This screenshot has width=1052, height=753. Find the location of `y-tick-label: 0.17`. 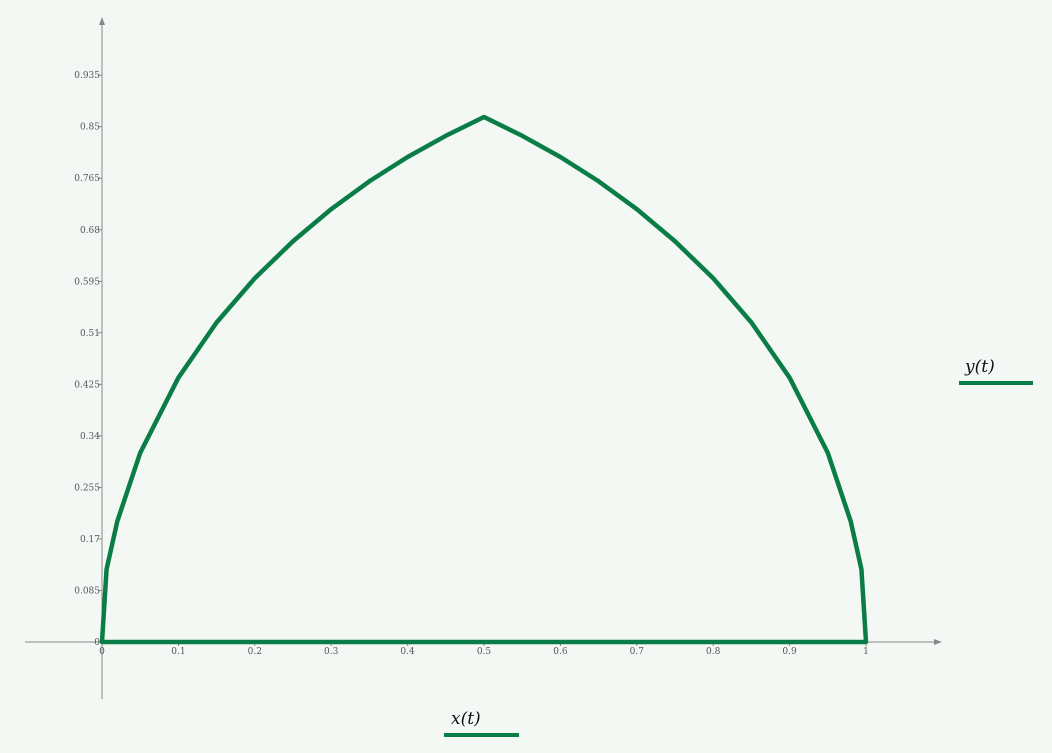

y-tick-label: 0.17 is located at coordinates (90, 540).